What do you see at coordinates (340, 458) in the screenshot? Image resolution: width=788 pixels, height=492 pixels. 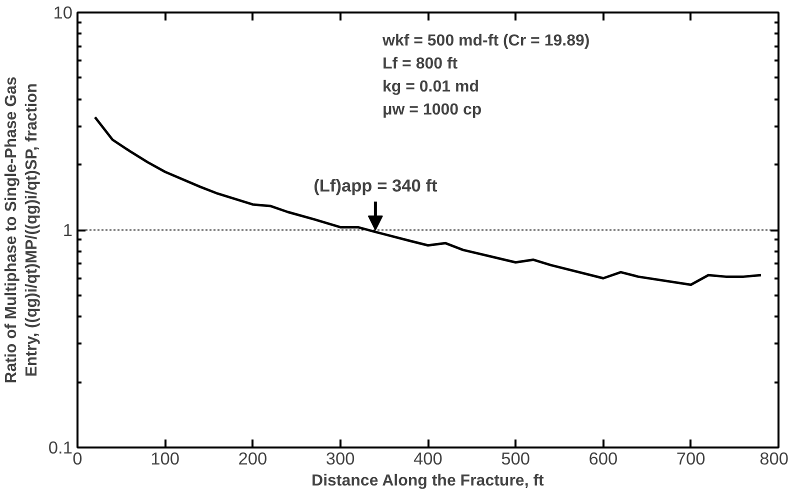 I see `x-tick-label: 300` at bounding box center [340, 458].